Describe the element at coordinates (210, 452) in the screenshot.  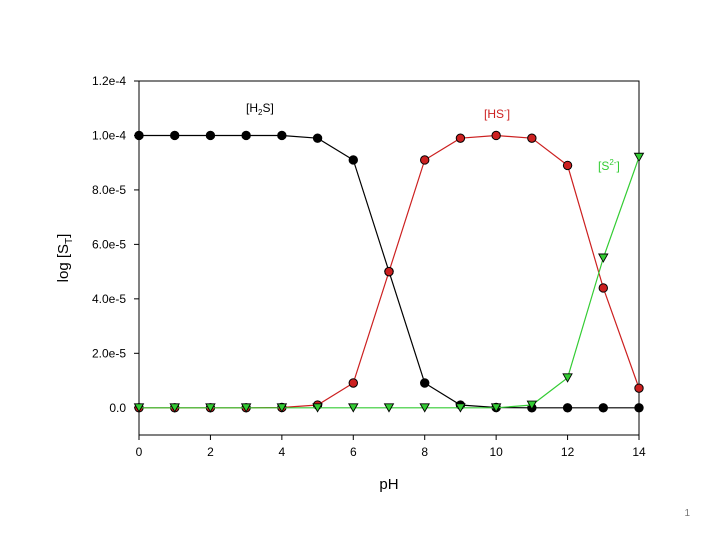
I see `x-tick-label: 2` at that location.